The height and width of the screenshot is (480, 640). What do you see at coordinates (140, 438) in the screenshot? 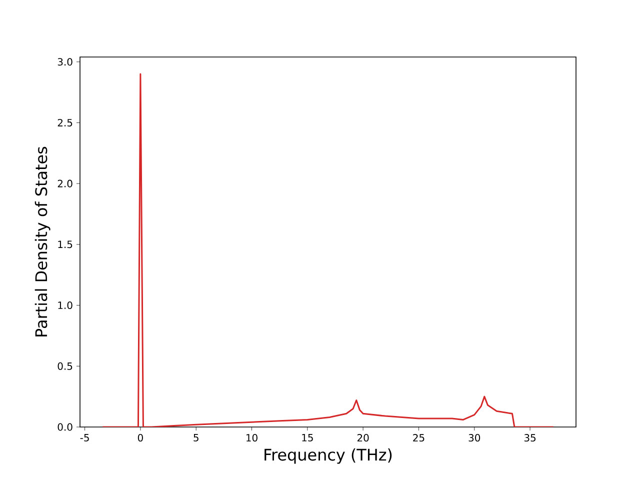
I see `x-tick-label: 0` at bounding box center [140, 438].